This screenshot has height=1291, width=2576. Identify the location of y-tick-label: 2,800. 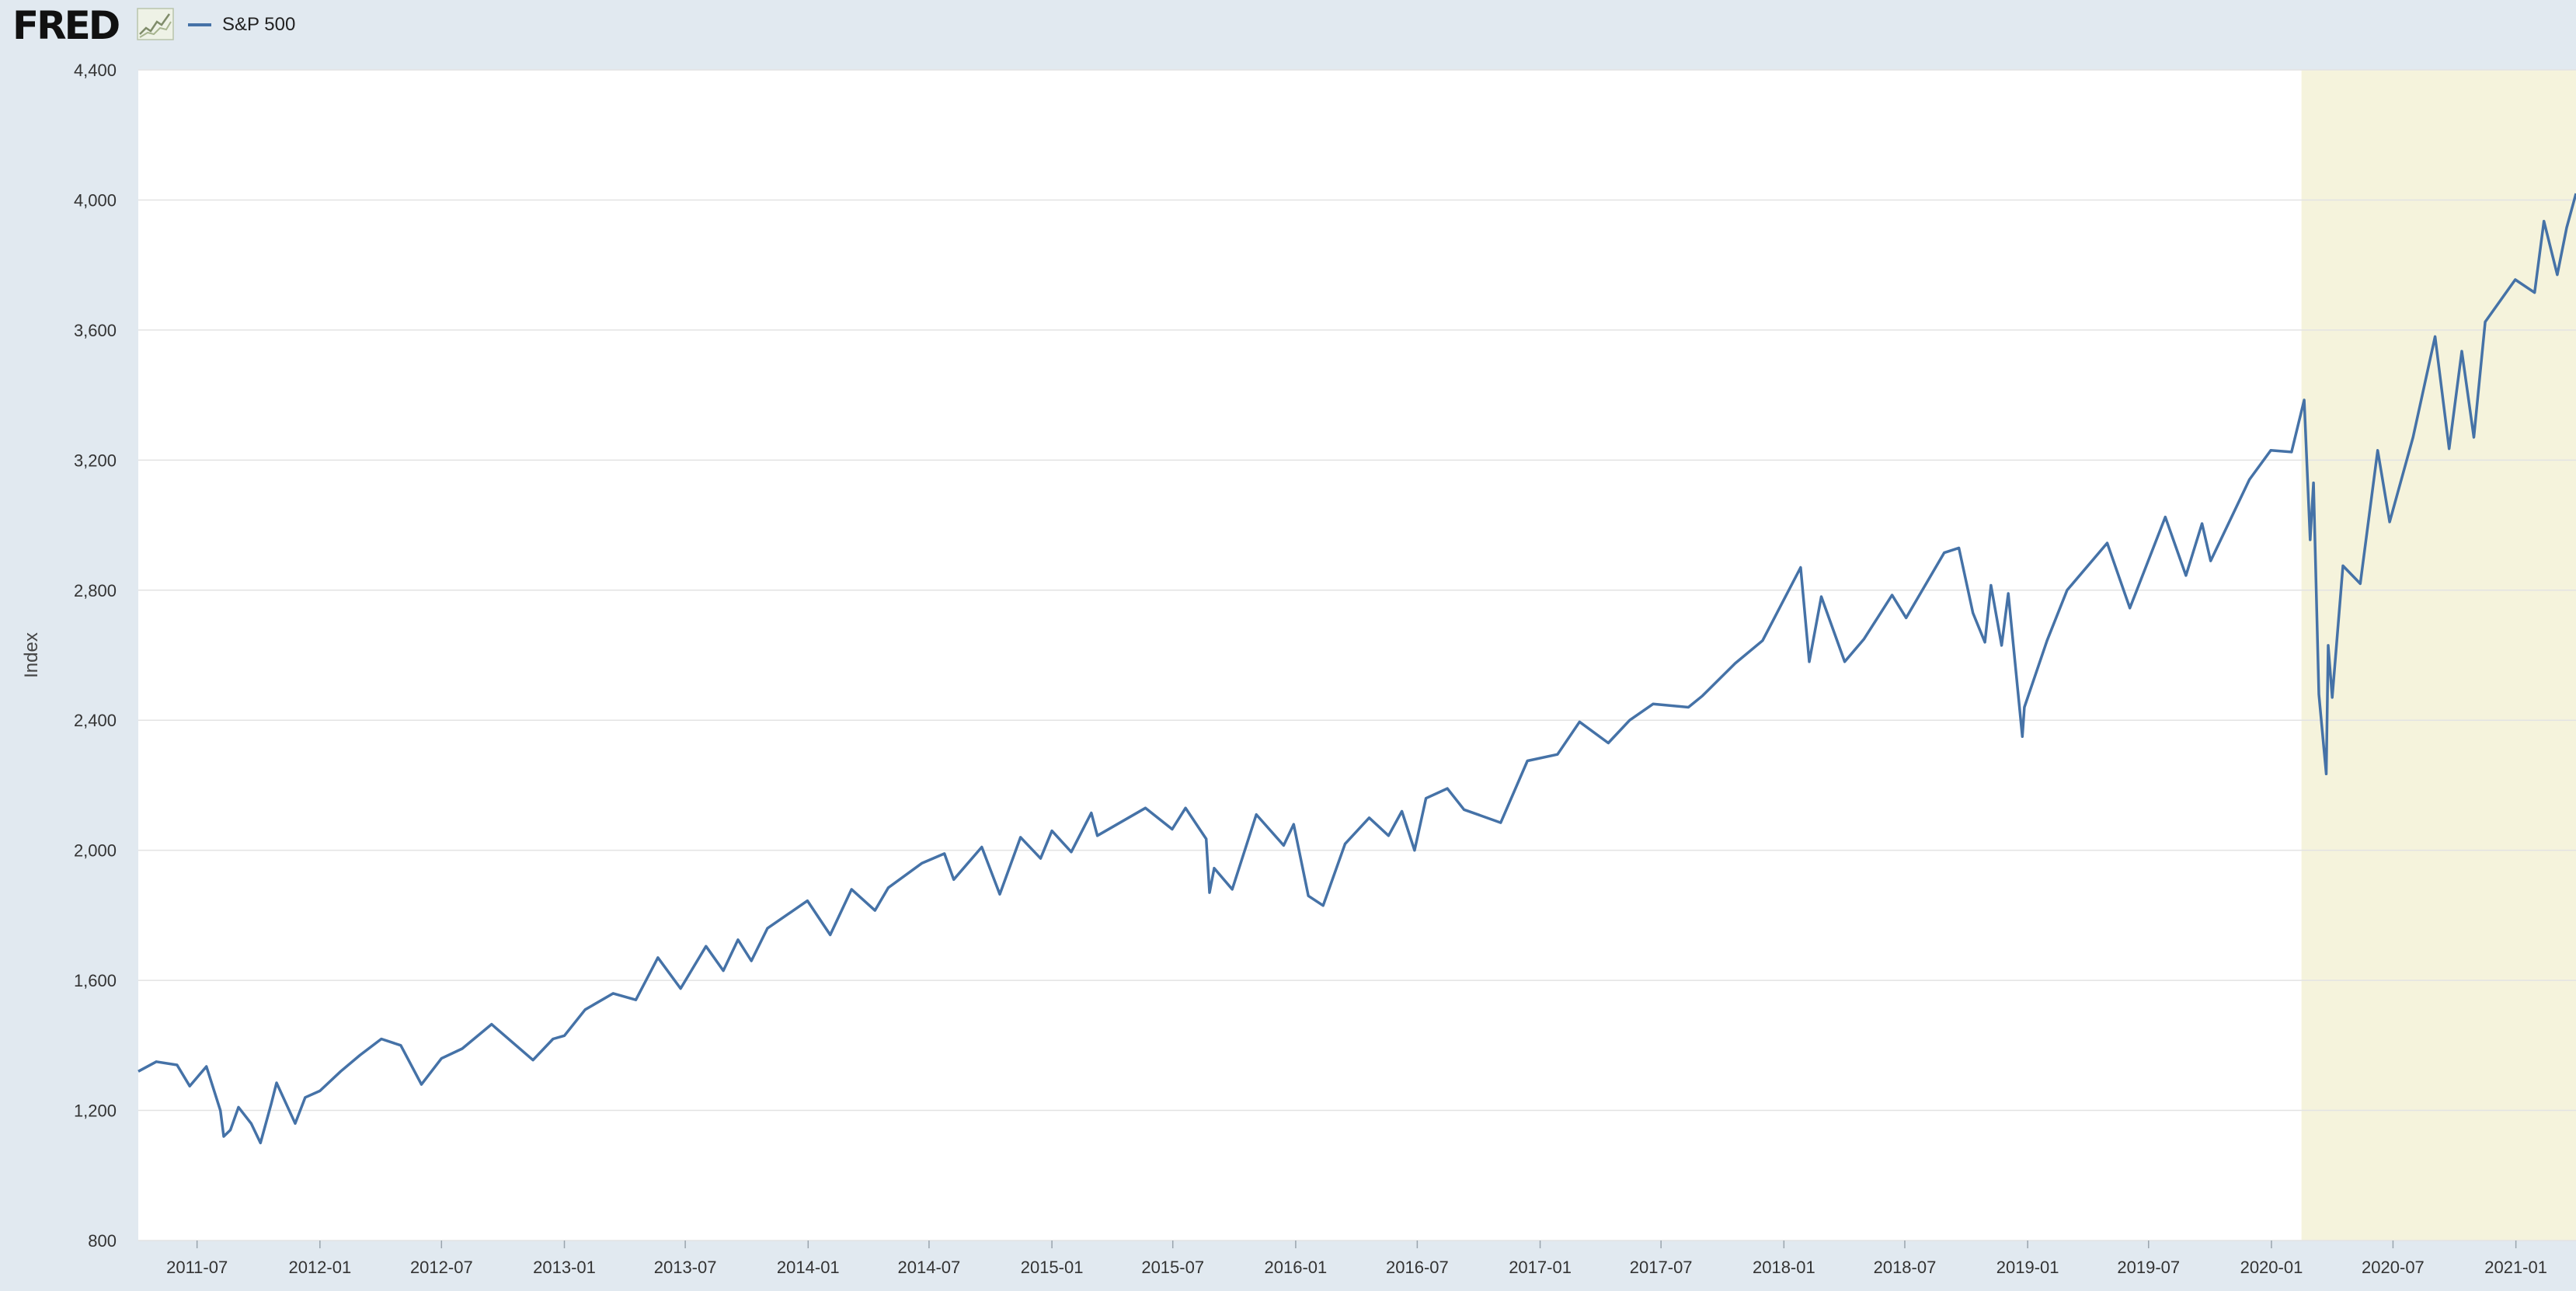
(95, 590).